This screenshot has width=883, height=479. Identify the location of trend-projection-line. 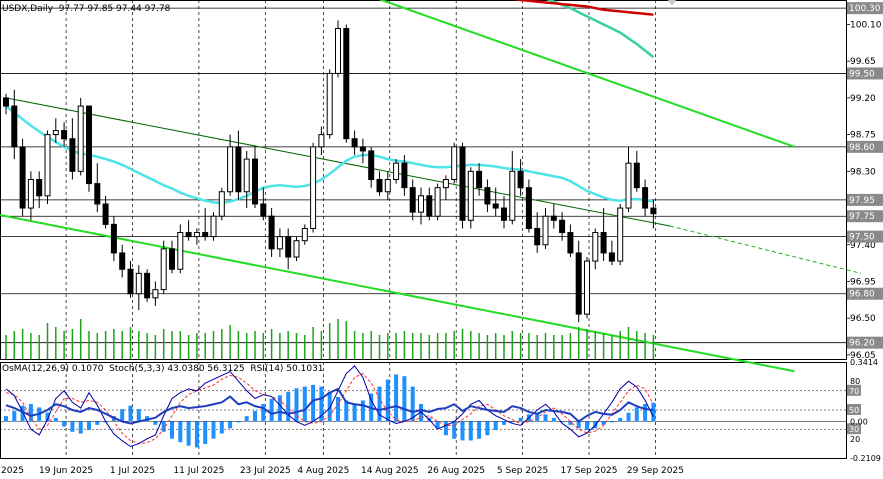
(765, 249).